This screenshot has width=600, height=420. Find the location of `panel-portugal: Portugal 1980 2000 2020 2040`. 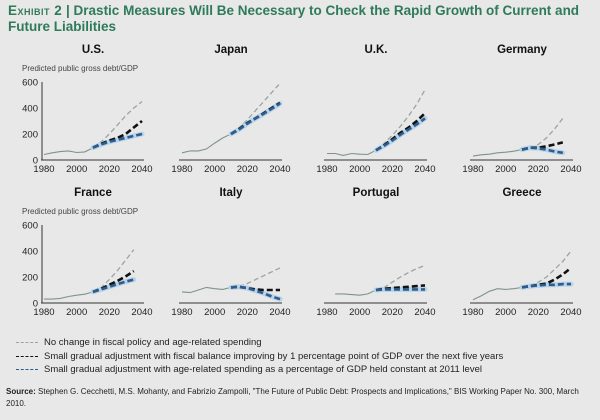

panel-portugal: Portugal 1980 2000 2020 2040 is located at coordinates (375, 252).